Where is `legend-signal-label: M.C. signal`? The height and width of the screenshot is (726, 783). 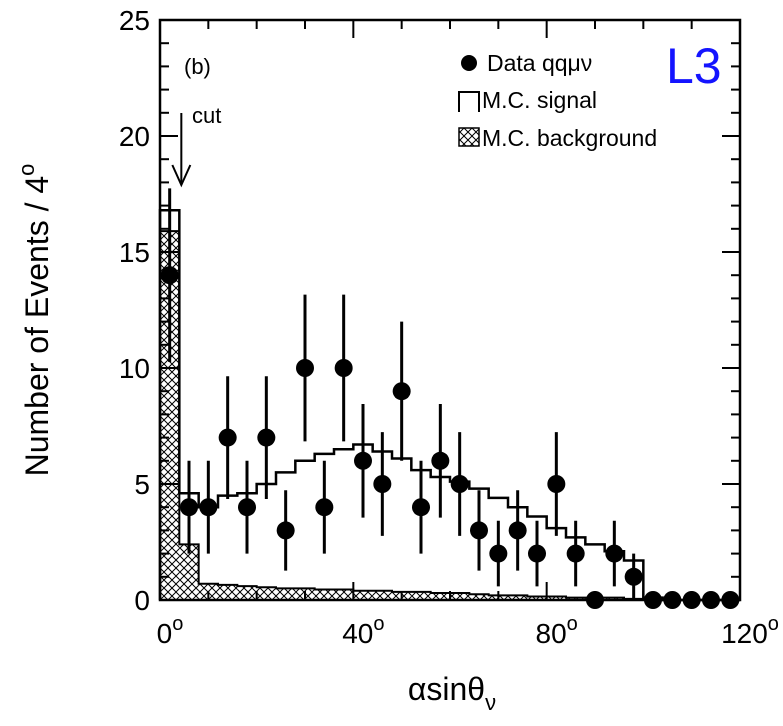 legend-signal-label: M.C. signal is located at coordinates (539, 100).